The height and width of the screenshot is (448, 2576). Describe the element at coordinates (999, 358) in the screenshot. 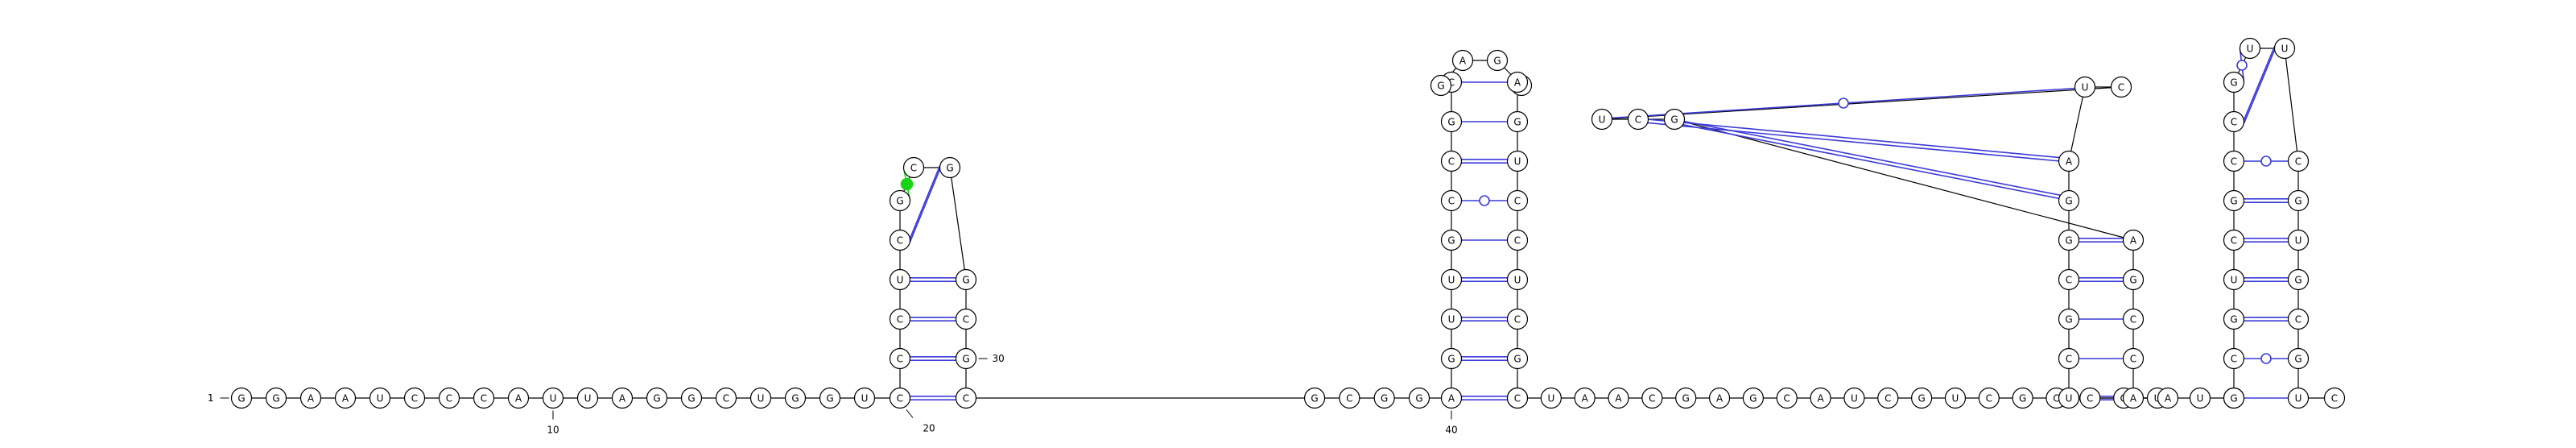

I see `position-label: 30` at that location.